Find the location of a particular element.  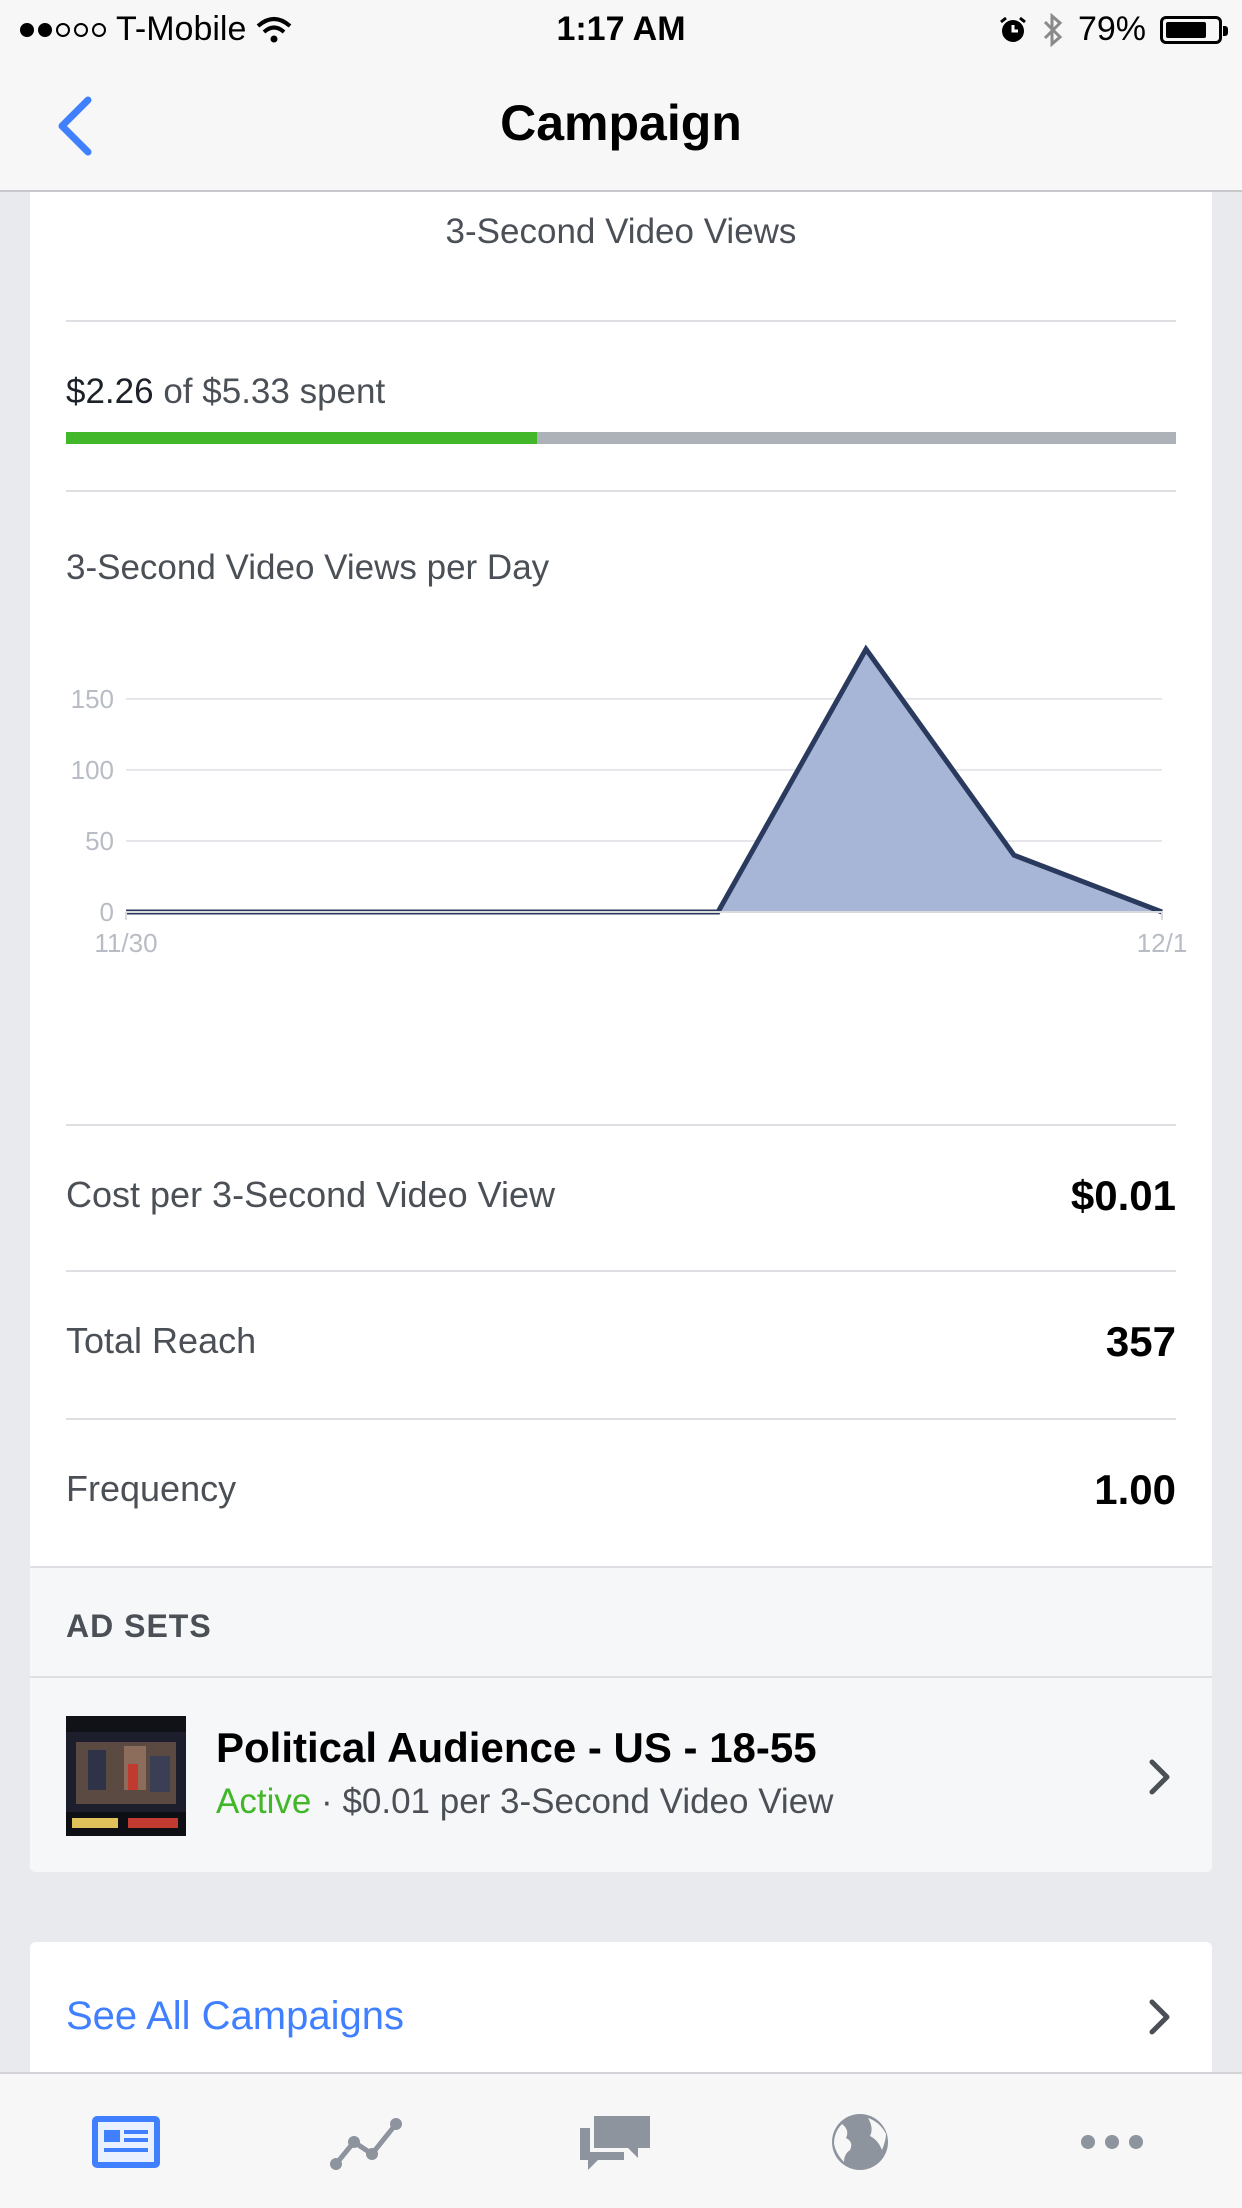

spent-suffix: spent is located at coordinates (342, 391).